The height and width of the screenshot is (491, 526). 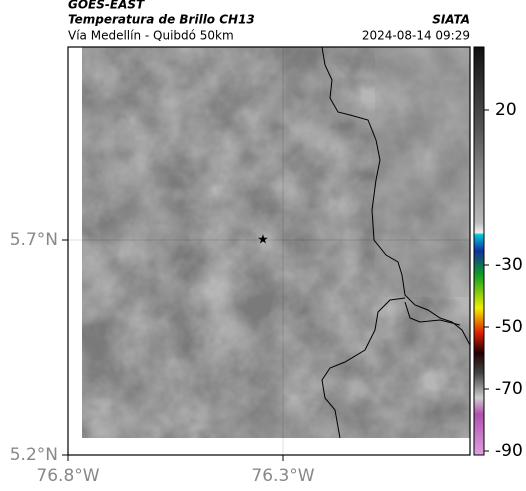 I want to click on lat-tick-label: 5.7°N, so click(x=34, y=240).